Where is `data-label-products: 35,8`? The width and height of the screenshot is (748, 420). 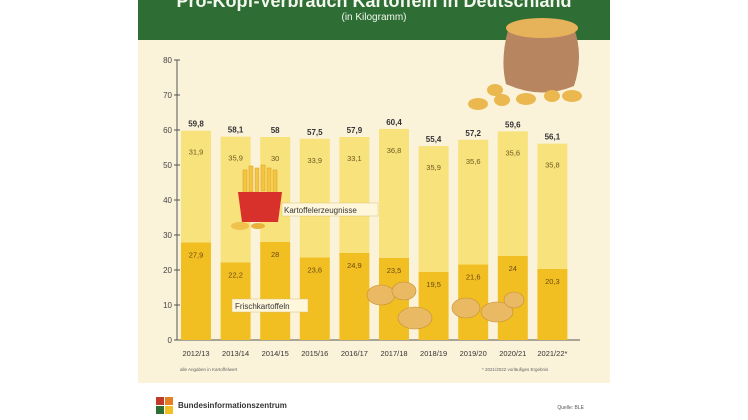
data-label-products: 35,8 is located at coordinates (552, 165).